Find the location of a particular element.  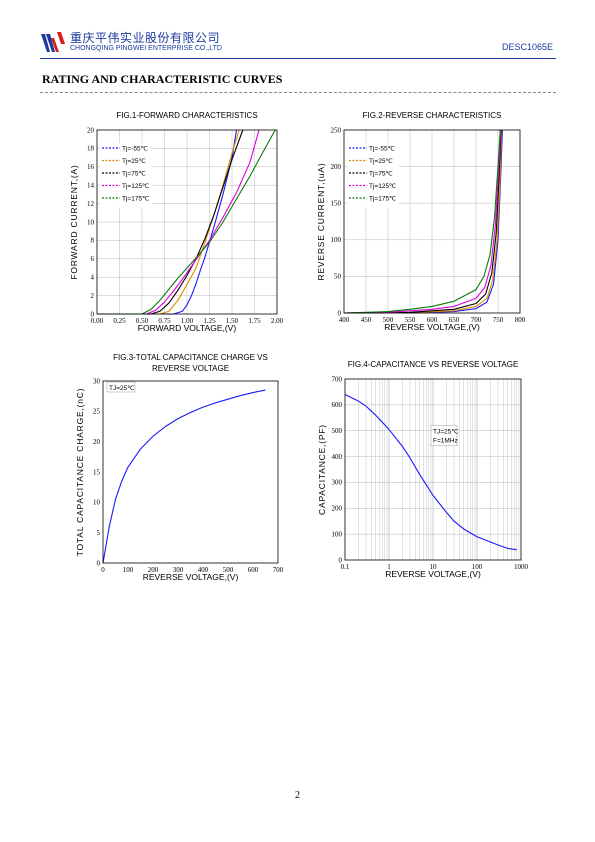

y-tick-label: 16 is located at coordinates (91, 167).